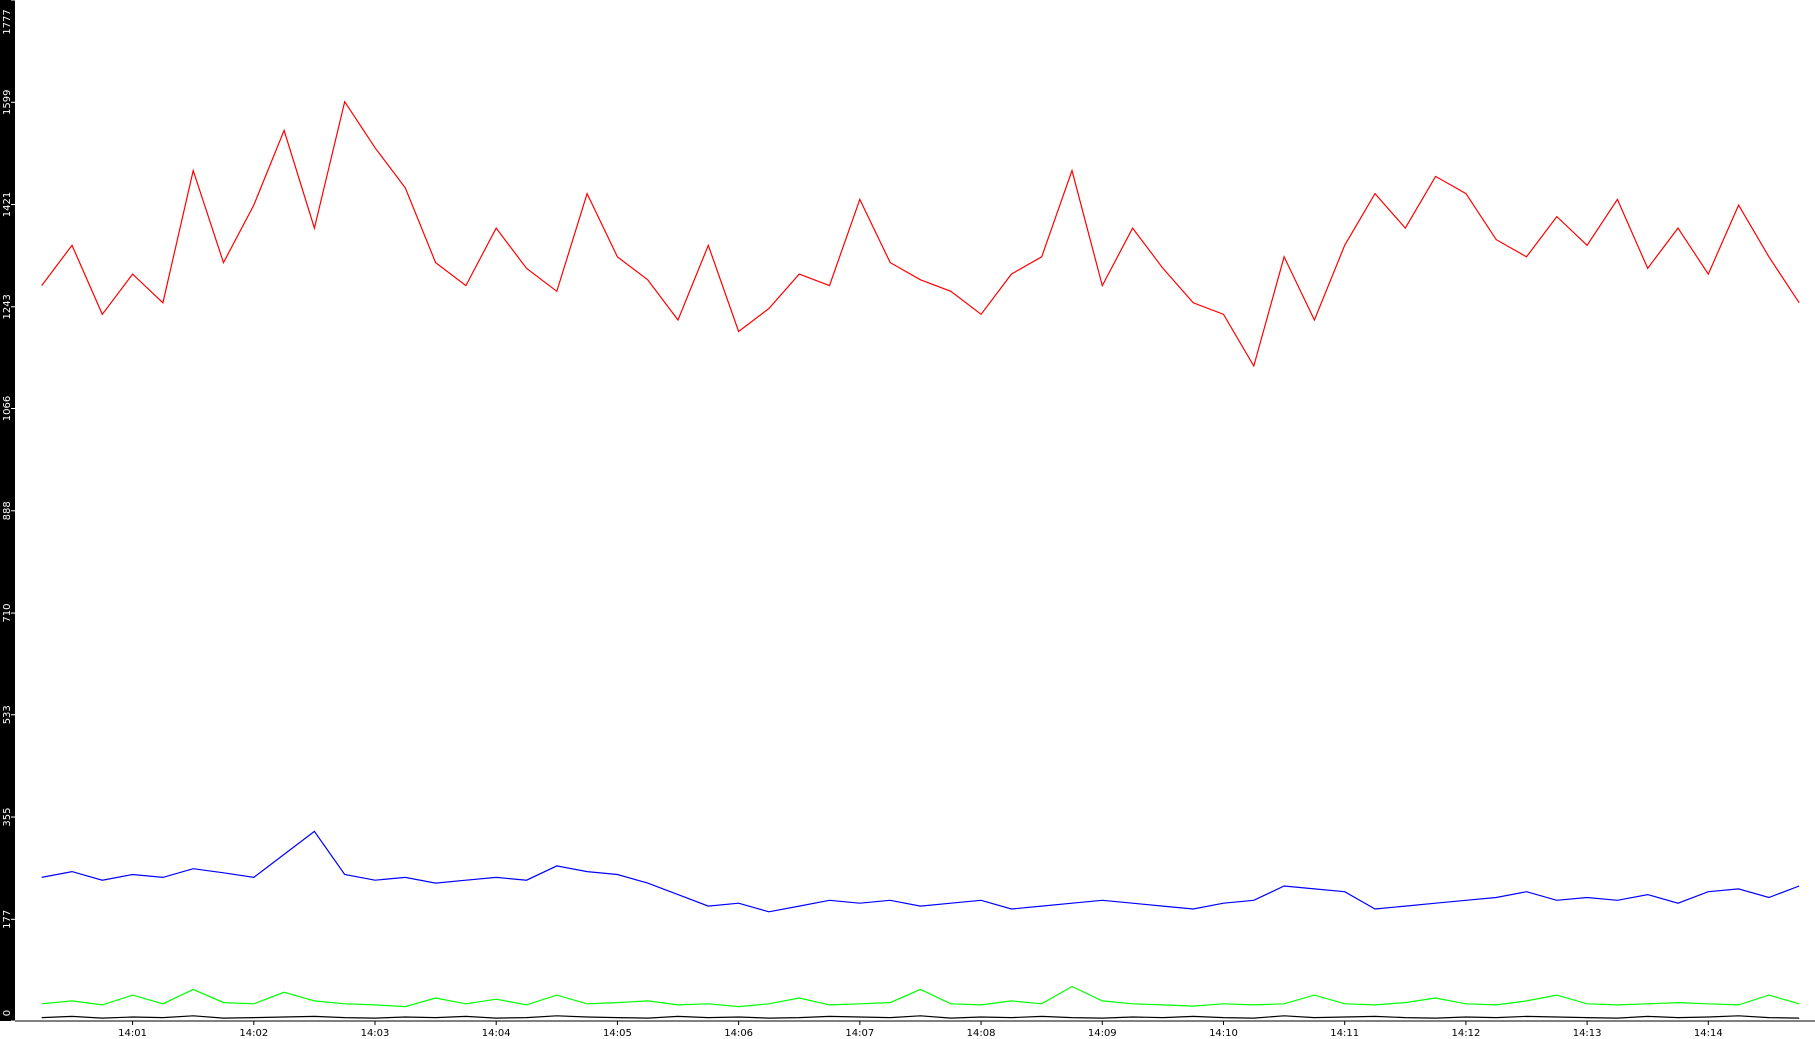  What do you see at coordinates (7, 613) in the screenshot?
I see `y-tick-label: 710` at bounding box center [7, 613].